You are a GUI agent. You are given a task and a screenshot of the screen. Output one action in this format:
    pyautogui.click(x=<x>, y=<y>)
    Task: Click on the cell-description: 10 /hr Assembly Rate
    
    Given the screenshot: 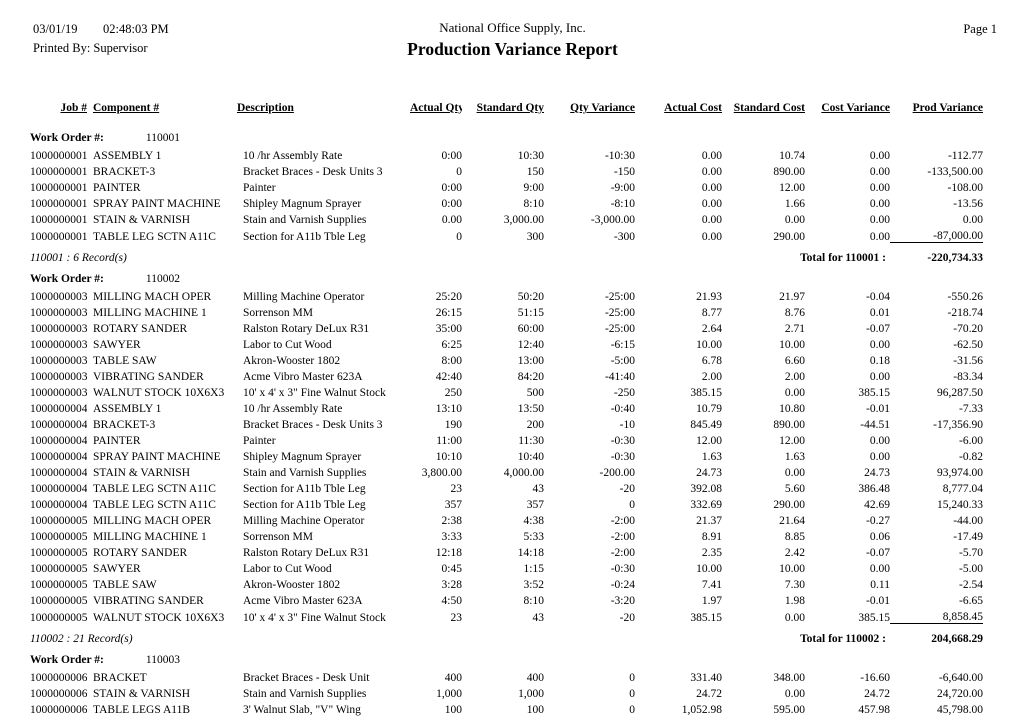 What is the action you would take?
    pyautogui.click(x=293, y=409)
    